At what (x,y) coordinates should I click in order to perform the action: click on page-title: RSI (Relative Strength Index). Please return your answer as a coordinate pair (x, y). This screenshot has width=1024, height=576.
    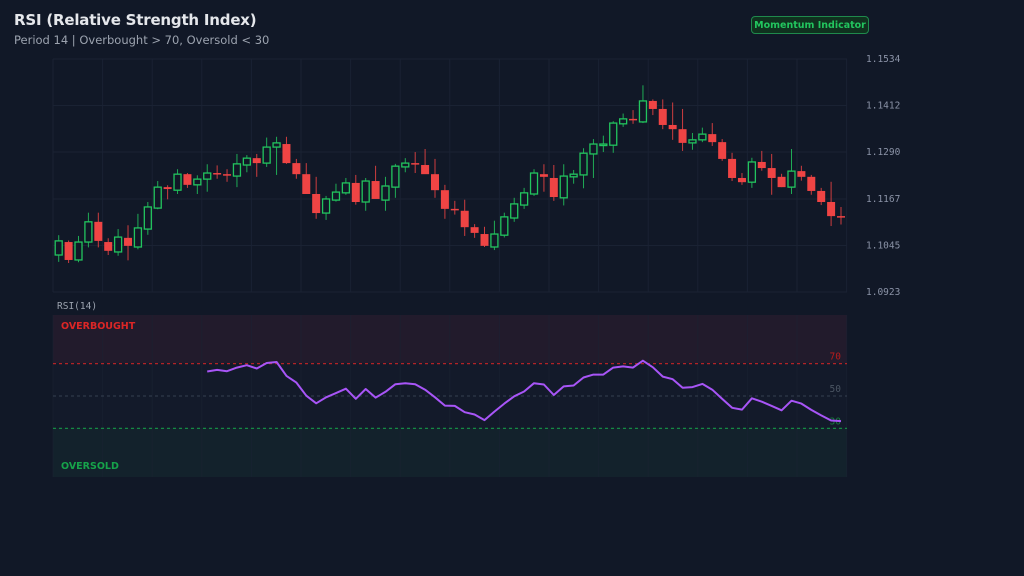
    Looking at the image, I should click on (135, 20).